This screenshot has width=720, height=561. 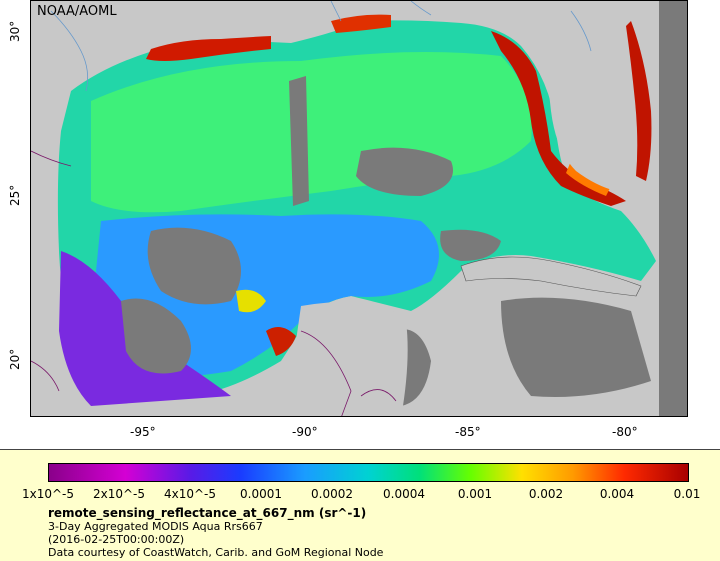 What do you see at coordinates (305, 432) in the screenshot?
I see `lon-tick-90: -90°` at bounding box center [305, 432].